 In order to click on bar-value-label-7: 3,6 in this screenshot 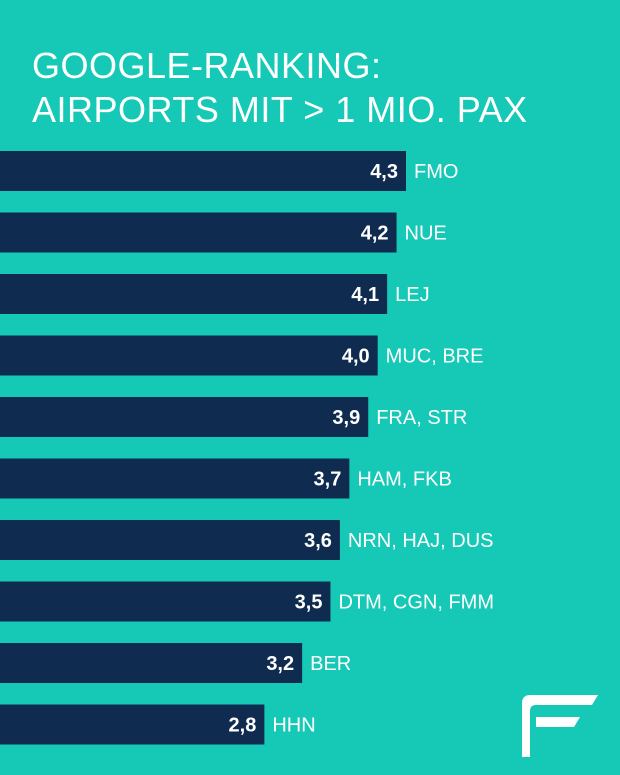, I will do `click(318, 541)`.